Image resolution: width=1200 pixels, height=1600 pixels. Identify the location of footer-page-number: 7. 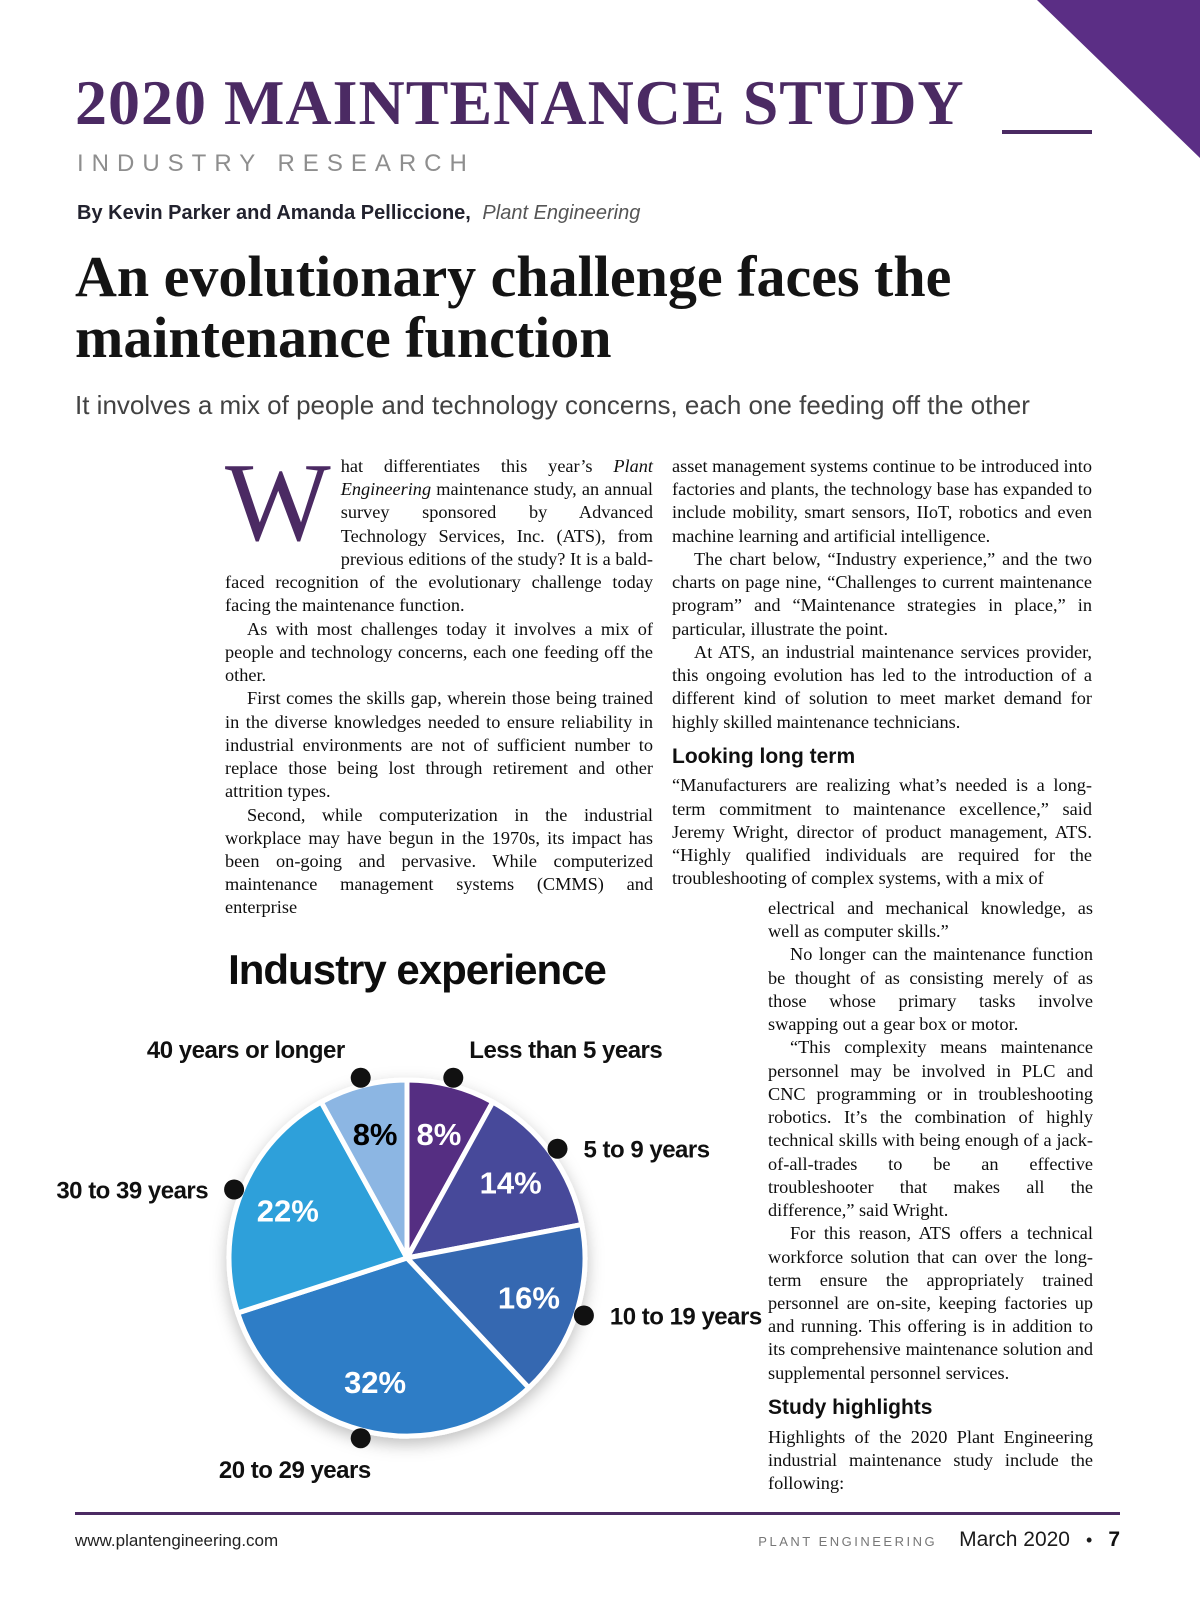
(1114, 1539).